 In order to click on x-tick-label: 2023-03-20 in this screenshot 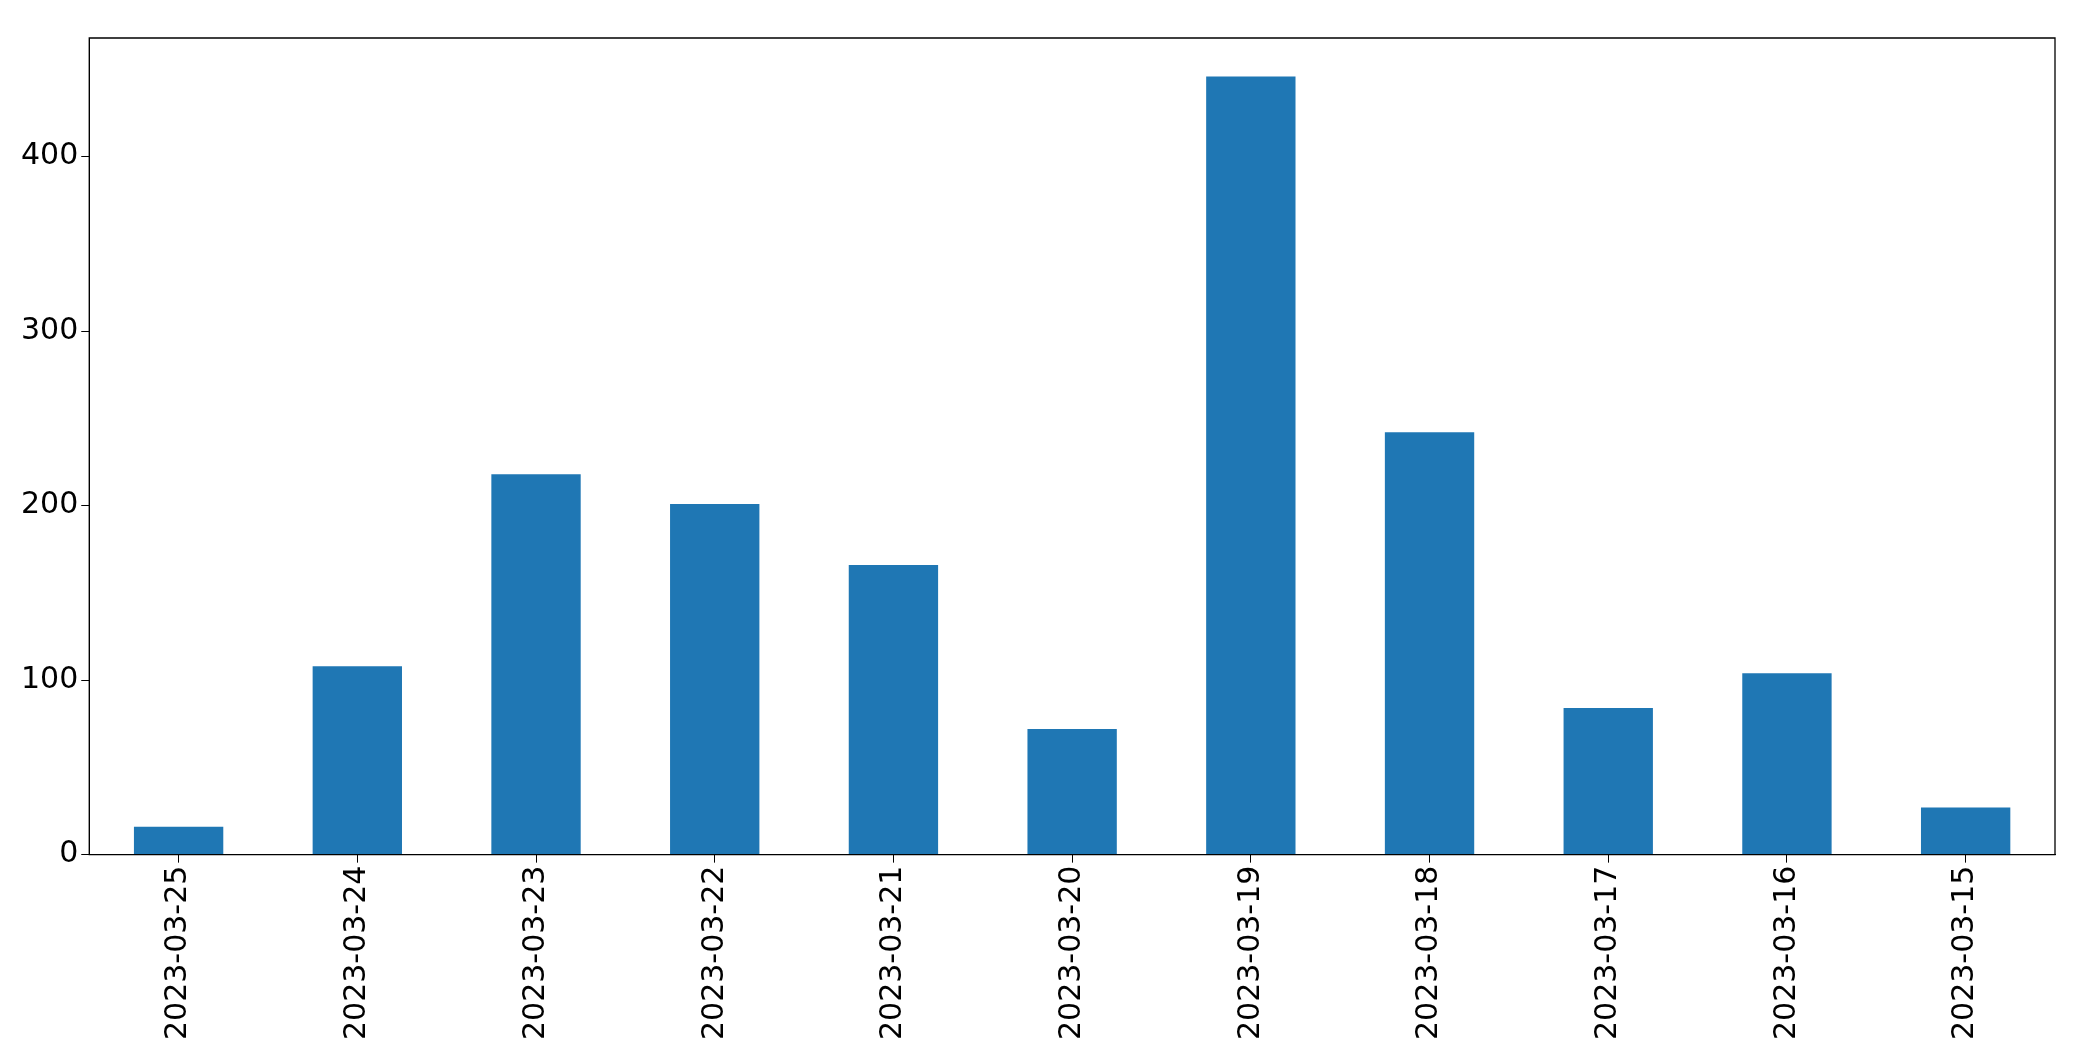, I will do `click(1069, 953)`.